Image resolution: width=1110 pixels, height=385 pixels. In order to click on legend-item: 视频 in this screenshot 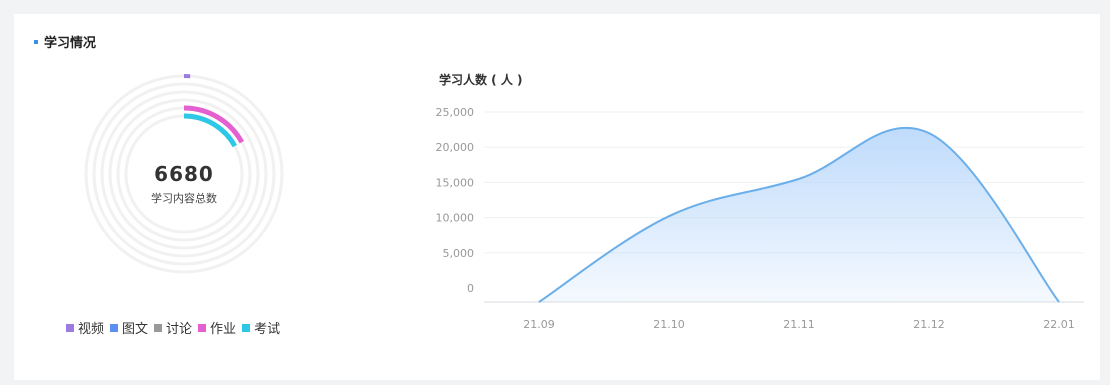, I will do `click(85, 327)`.